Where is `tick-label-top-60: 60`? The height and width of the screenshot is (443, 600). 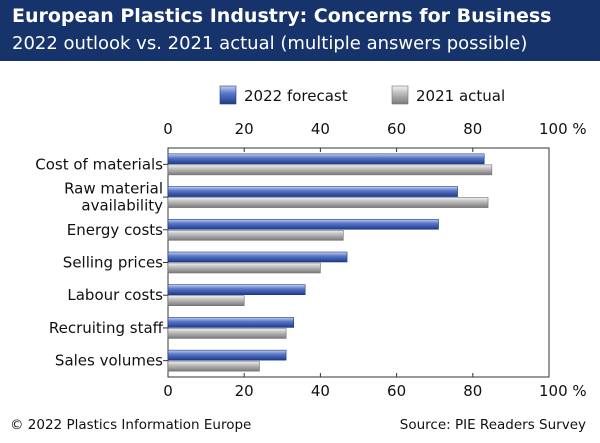
tick-label-top-60: 60 is located at coordinates (396, 129).